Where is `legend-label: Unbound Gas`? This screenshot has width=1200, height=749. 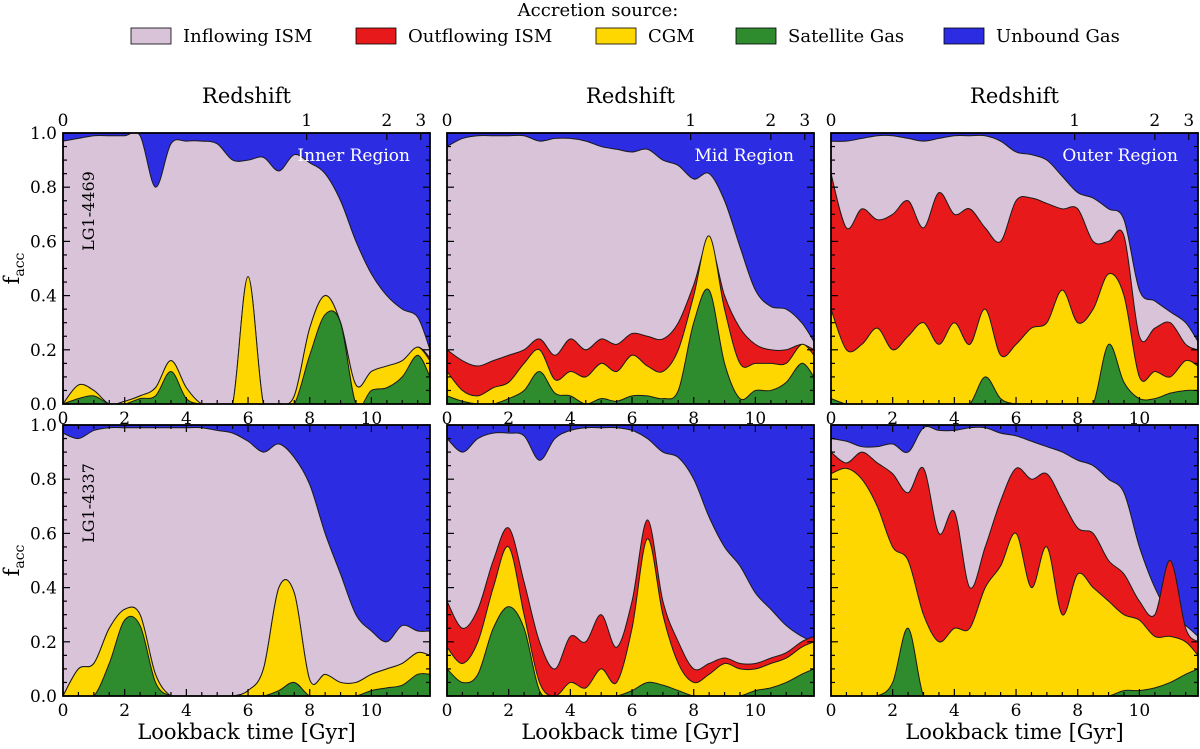
legend-label: Unbound Gas is located at coordinates (1058, 36).